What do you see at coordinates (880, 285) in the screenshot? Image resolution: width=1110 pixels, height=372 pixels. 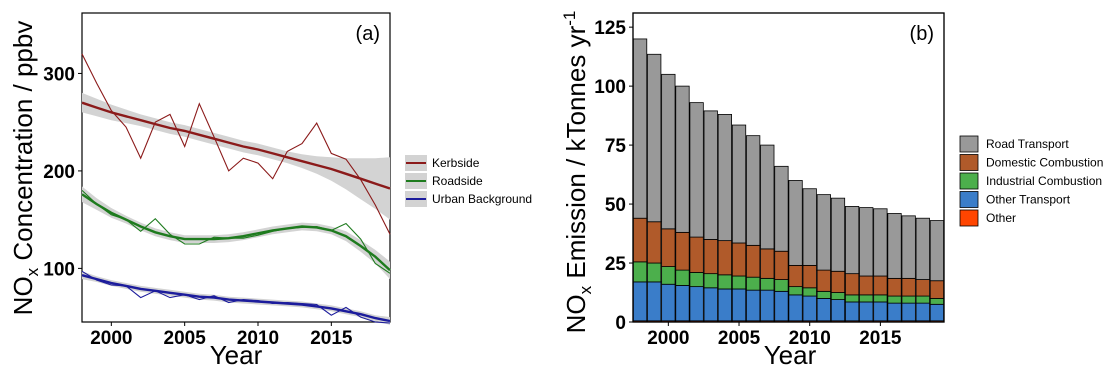 I see `bar-domestic-combustion-2015` at bounding box center [880, 285].